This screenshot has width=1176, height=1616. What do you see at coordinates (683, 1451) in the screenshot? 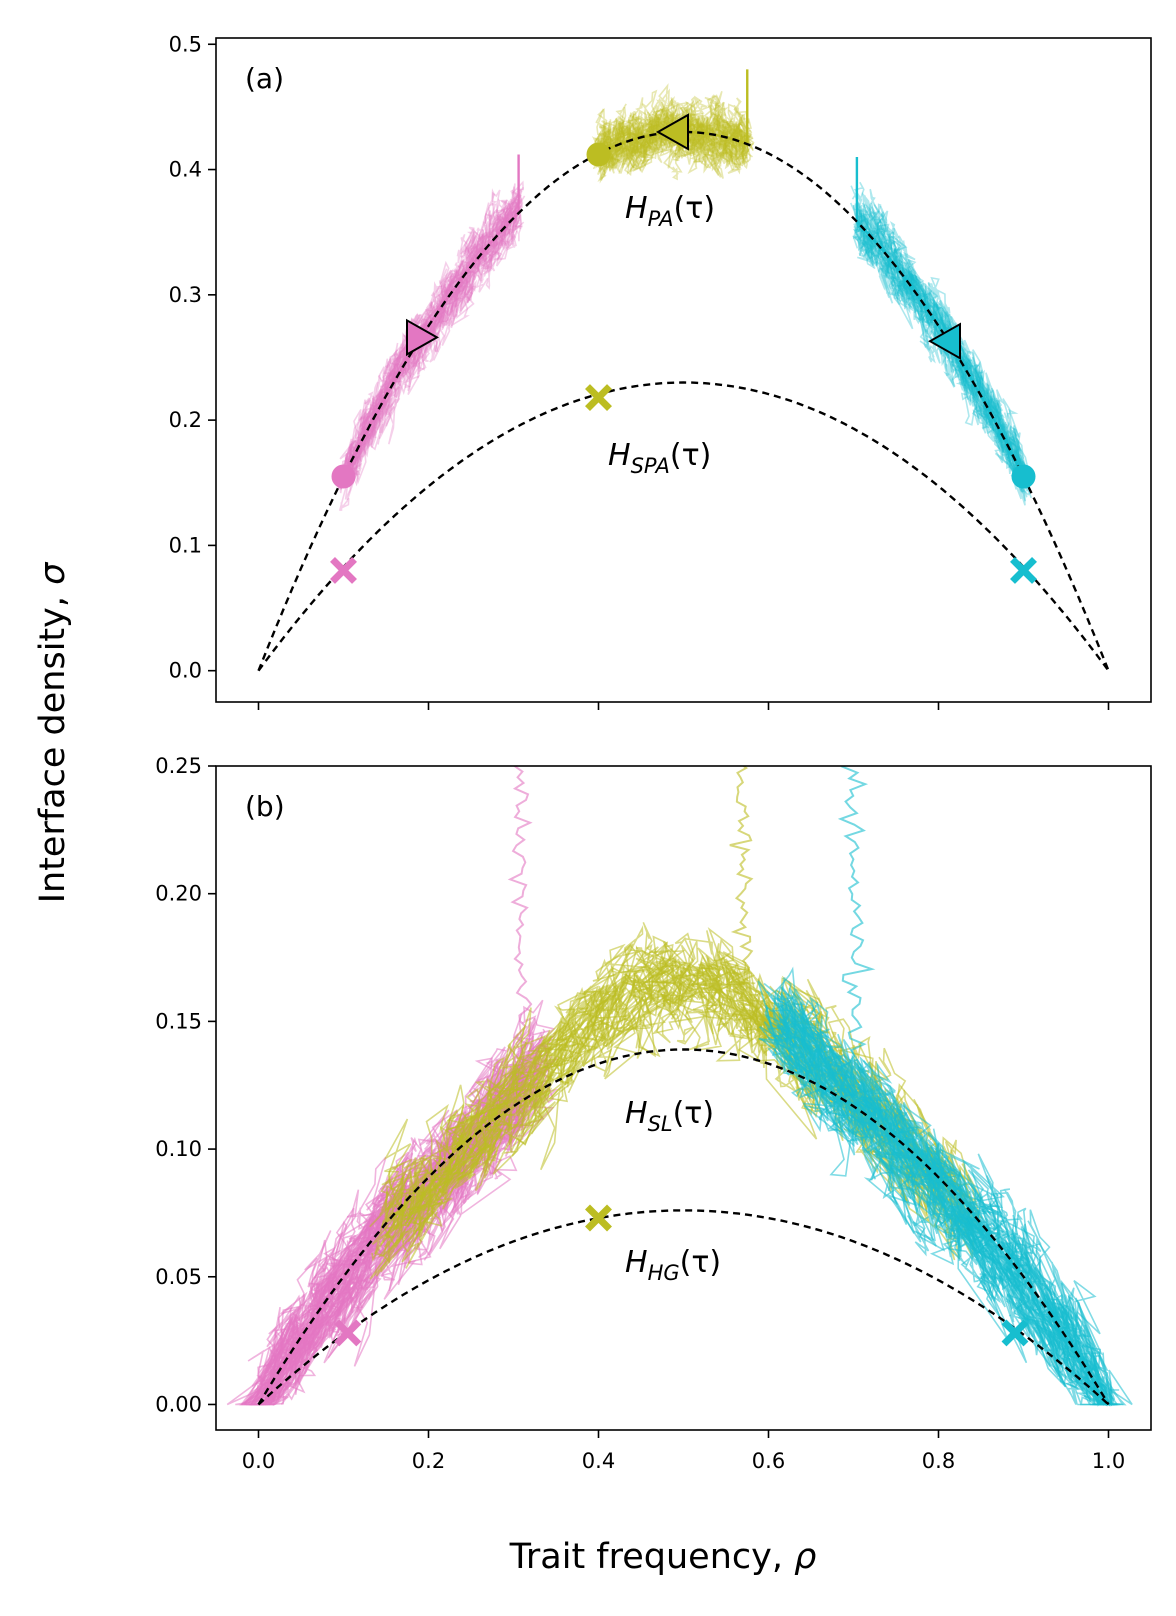
I see `x-axis-ticks: 0.0 0.2 0.4 0.6 0.8 1.0` at bounding box center [683, 1451].